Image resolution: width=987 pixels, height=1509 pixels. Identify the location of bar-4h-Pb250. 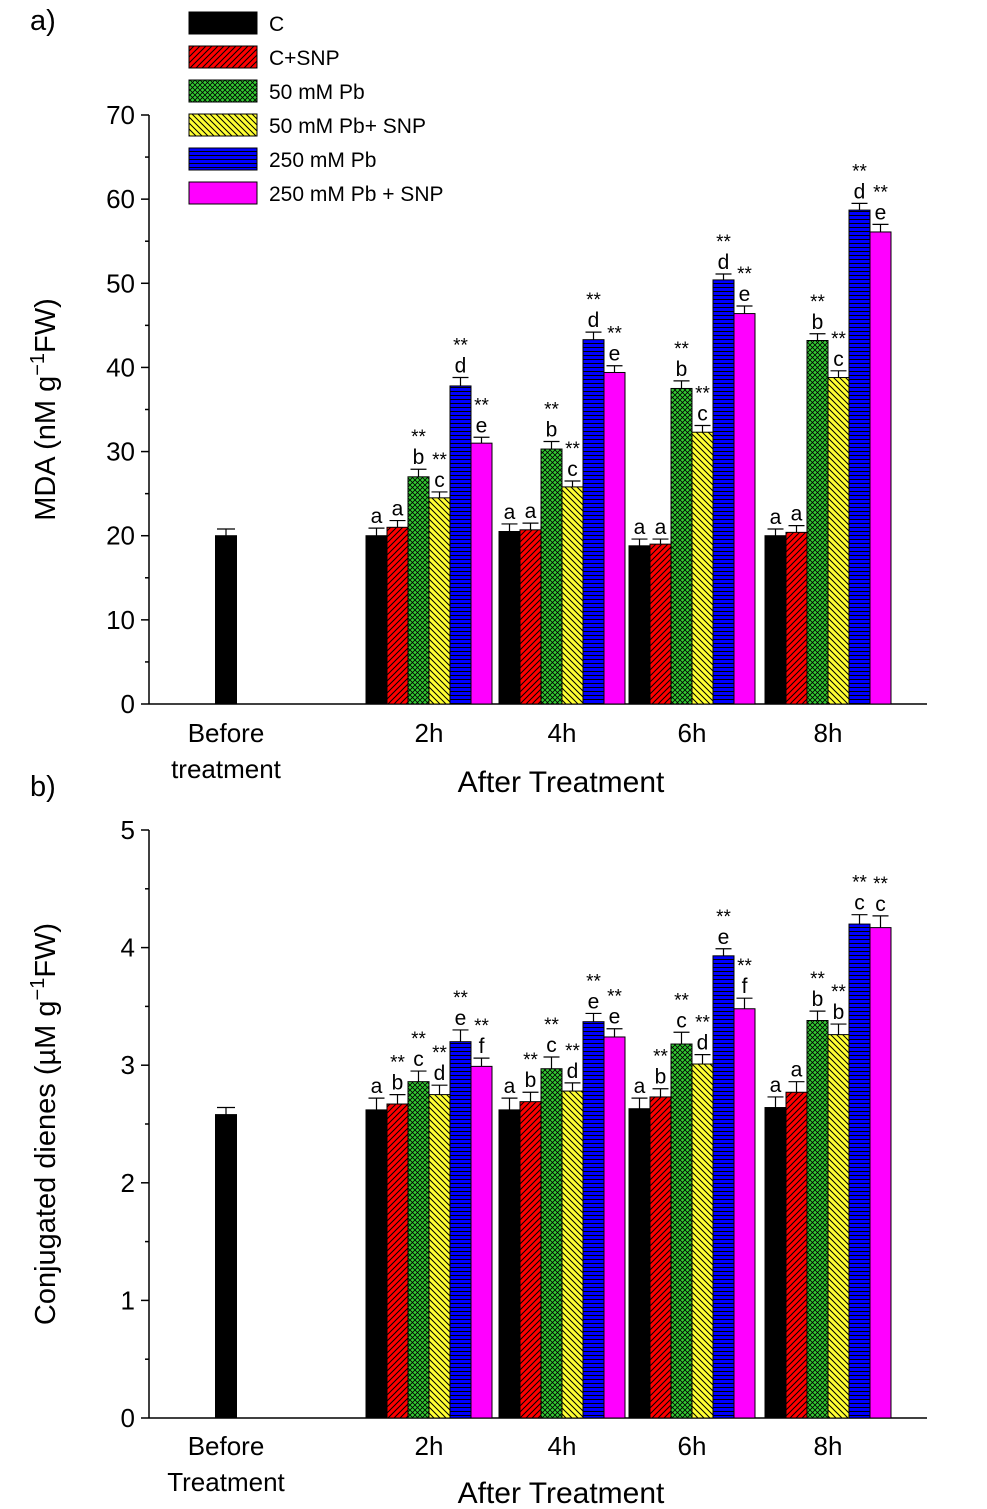
(593, 522).